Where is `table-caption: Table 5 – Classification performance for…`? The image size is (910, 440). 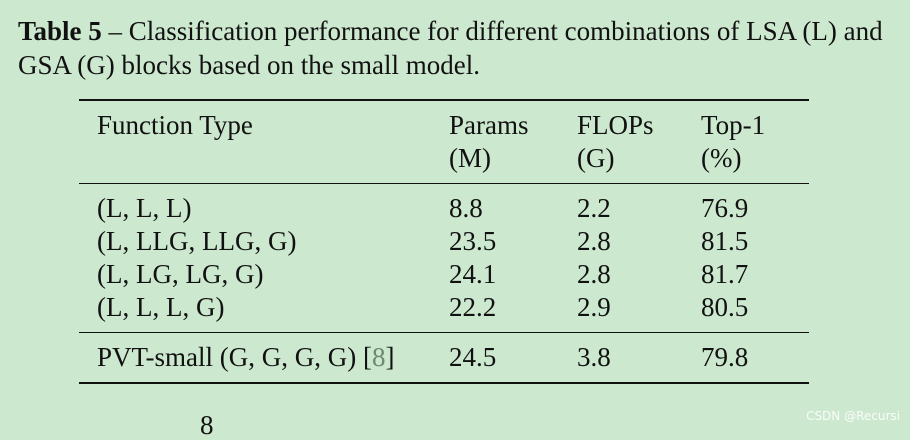 table-caption: Table 5 – Classification performance for… is located at coordinates (458, 48).